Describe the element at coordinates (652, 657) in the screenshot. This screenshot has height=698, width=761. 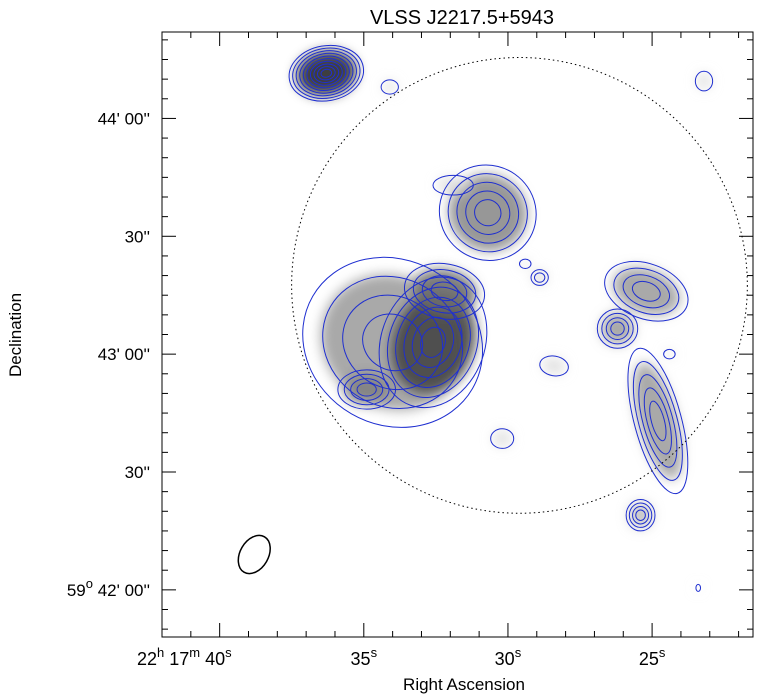
I see `x-tick-label: 25s​` at that location.